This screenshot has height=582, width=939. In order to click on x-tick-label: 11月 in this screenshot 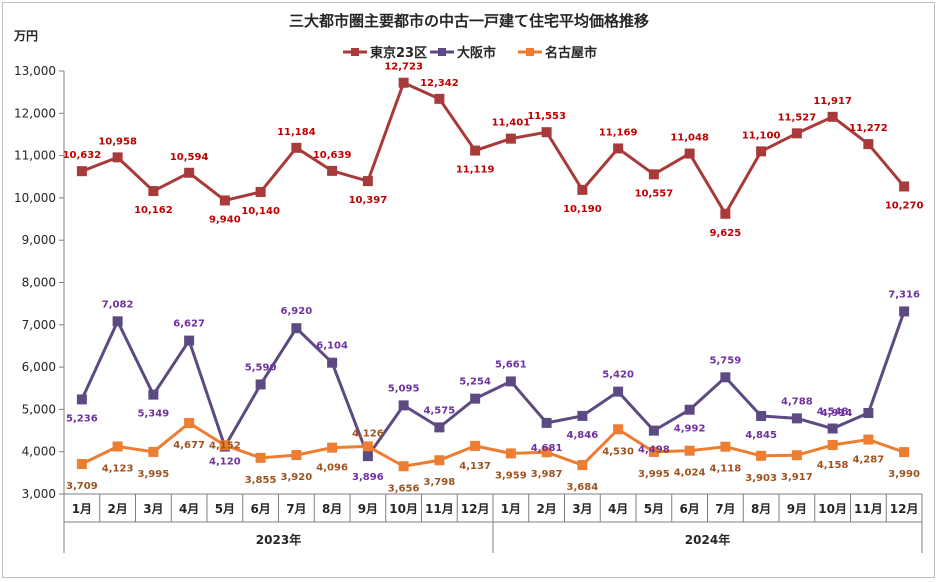, I will do `click(868, 509)`.